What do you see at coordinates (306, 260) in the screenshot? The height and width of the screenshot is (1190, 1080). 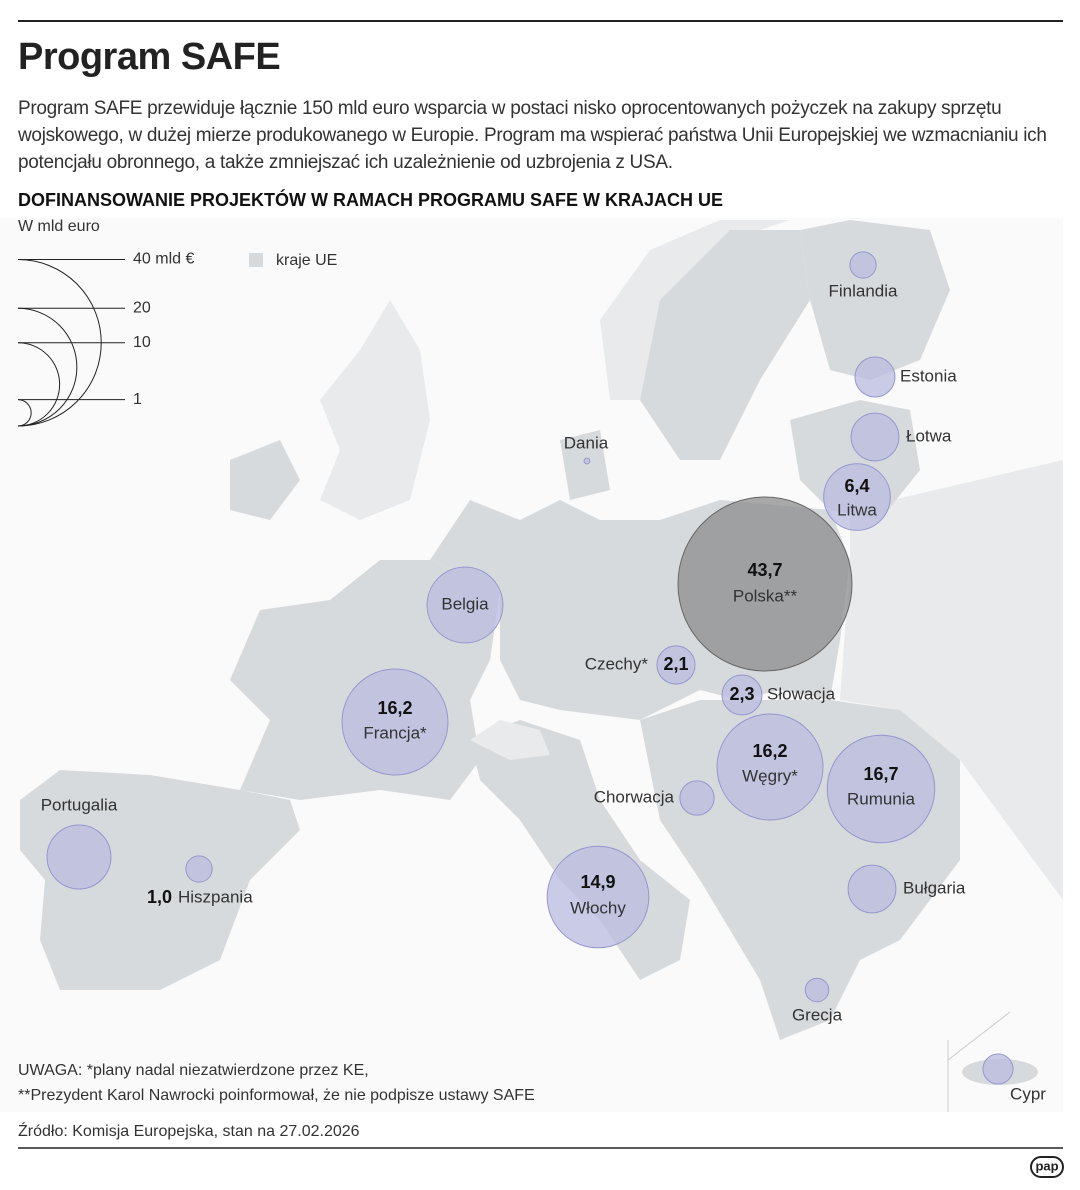 I see `legend-land-label: kraje UE` at bounding box center [306, 260].